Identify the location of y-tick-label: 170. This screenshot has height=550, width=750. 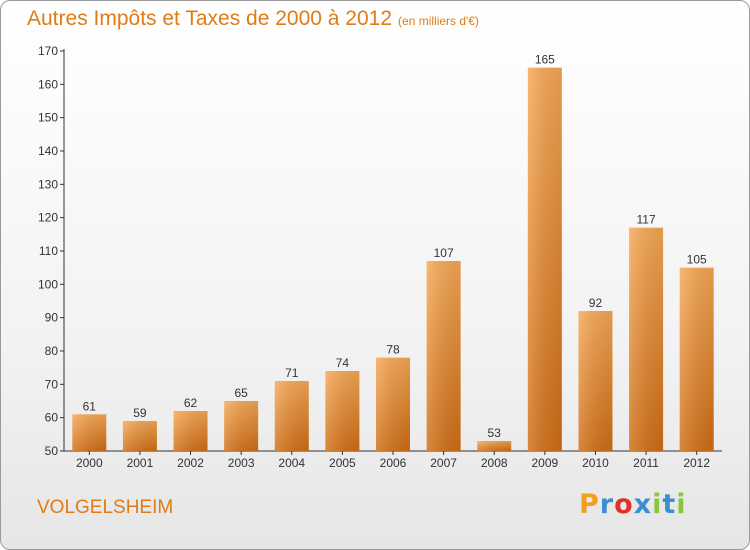
(48, 51).